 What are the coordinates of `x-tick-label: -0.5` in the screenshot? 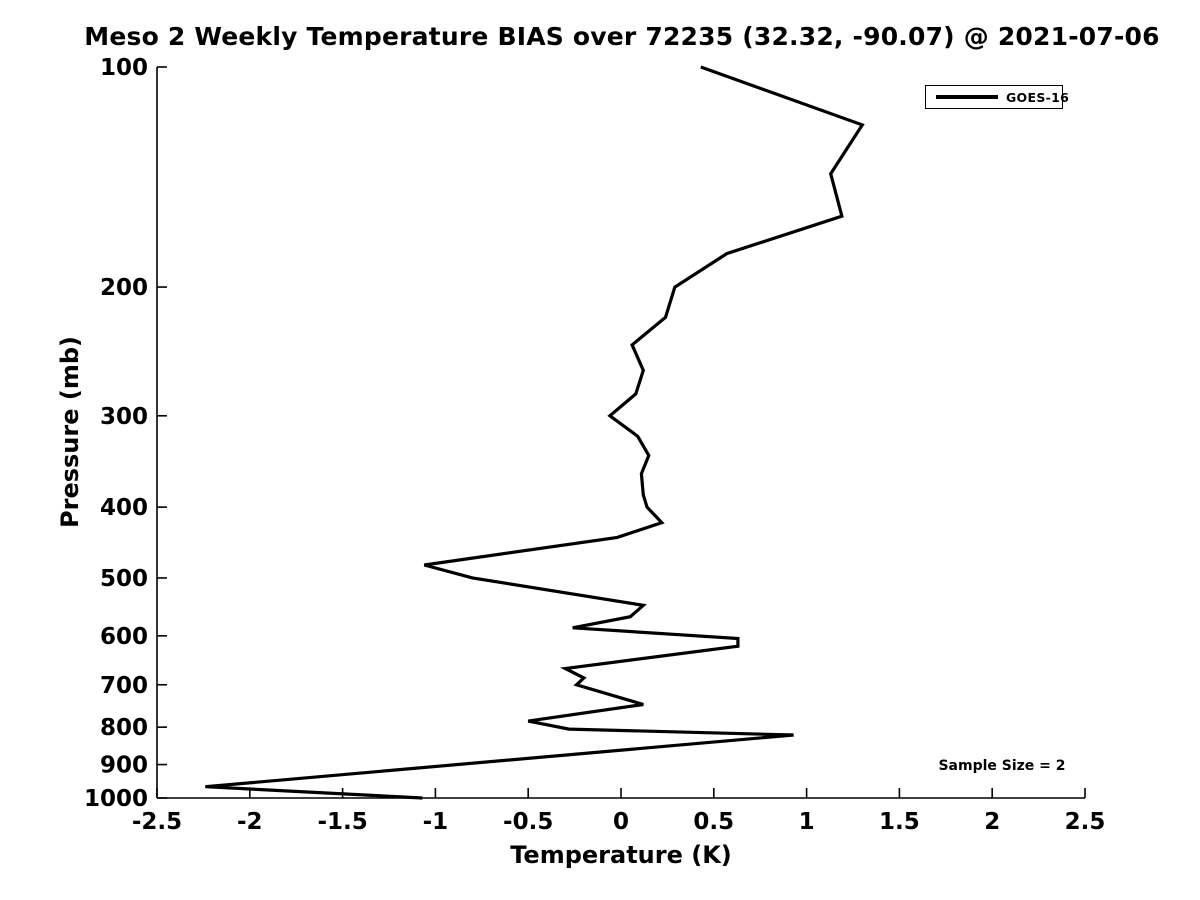 It's located at (528, 822).